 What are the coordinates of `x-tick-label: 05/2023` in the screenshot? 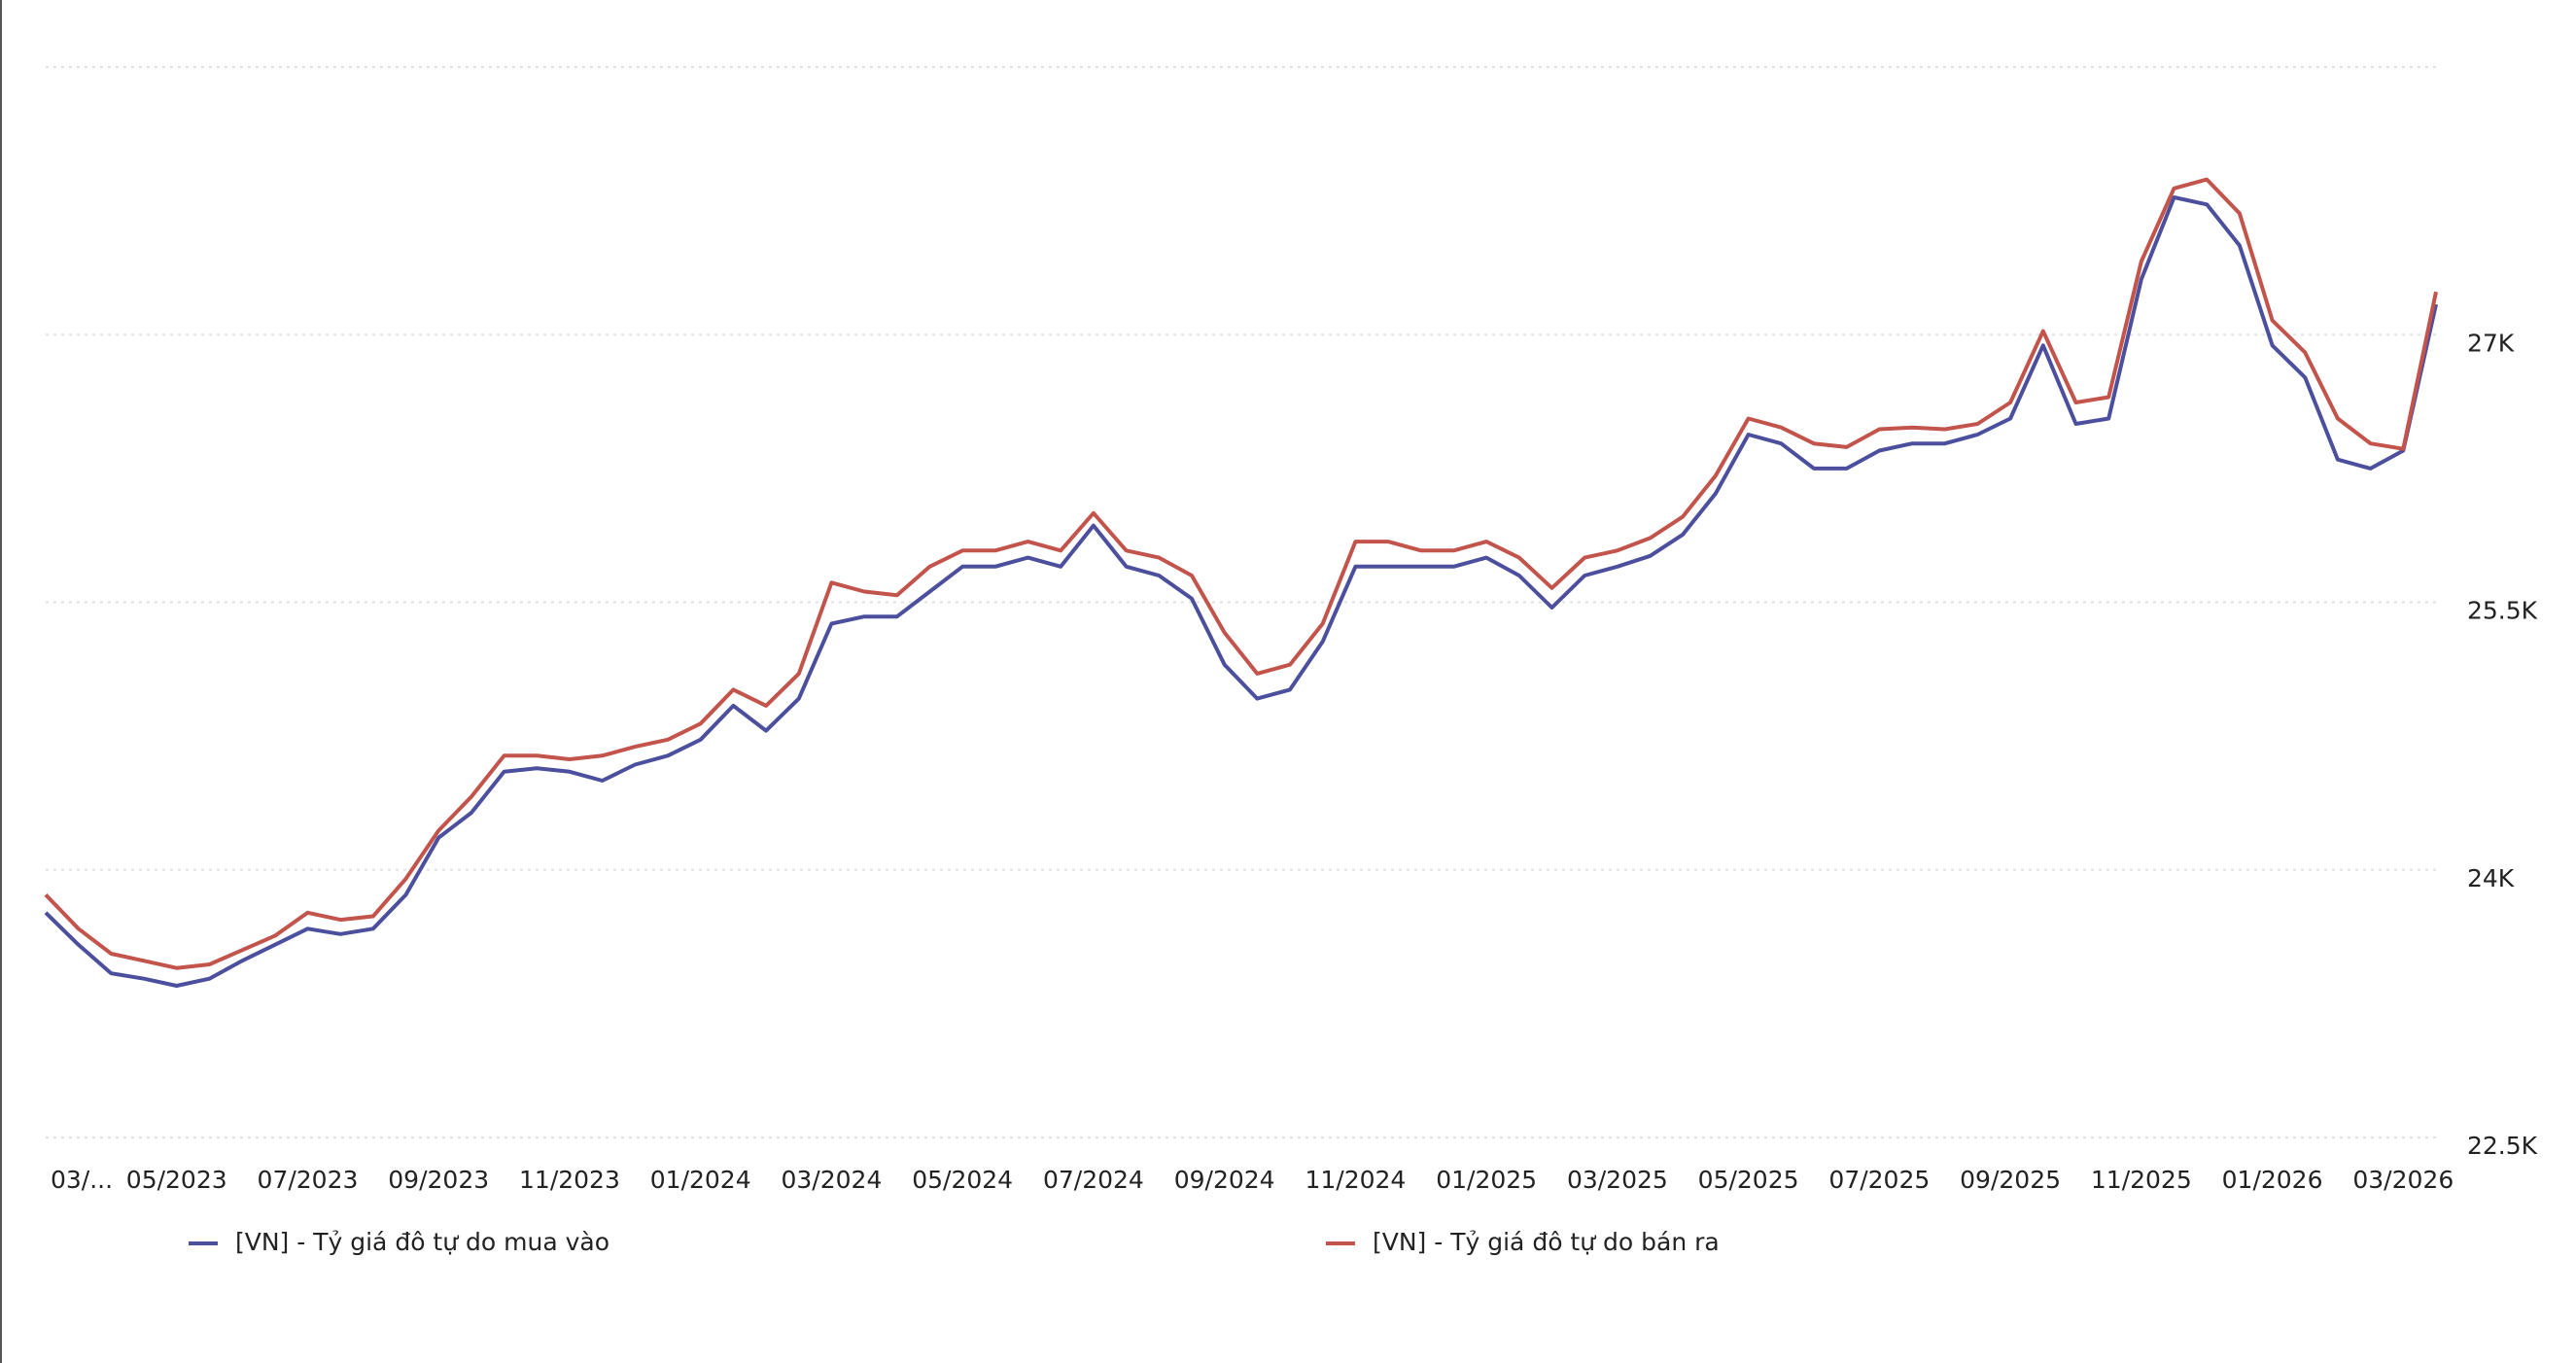 It's located at (177, 1180).